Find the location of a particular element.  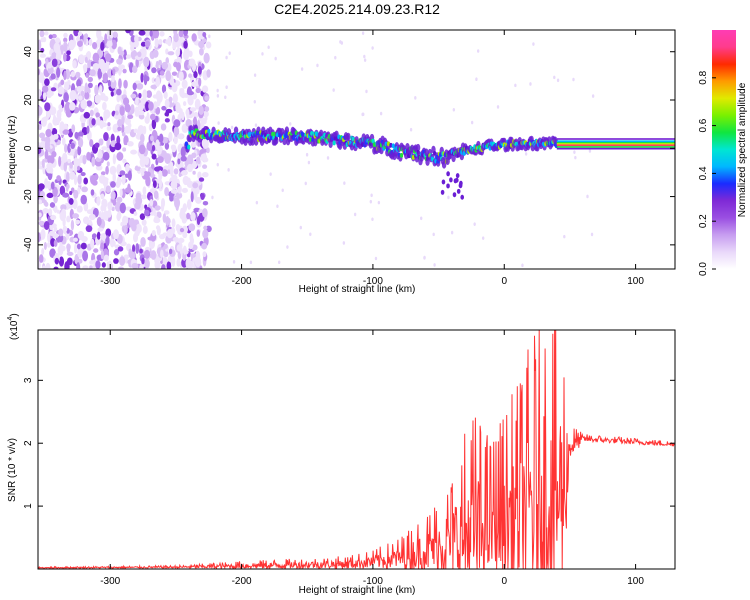

colorbar-tick-label: 0.8 is located at coordinates (703, 77).